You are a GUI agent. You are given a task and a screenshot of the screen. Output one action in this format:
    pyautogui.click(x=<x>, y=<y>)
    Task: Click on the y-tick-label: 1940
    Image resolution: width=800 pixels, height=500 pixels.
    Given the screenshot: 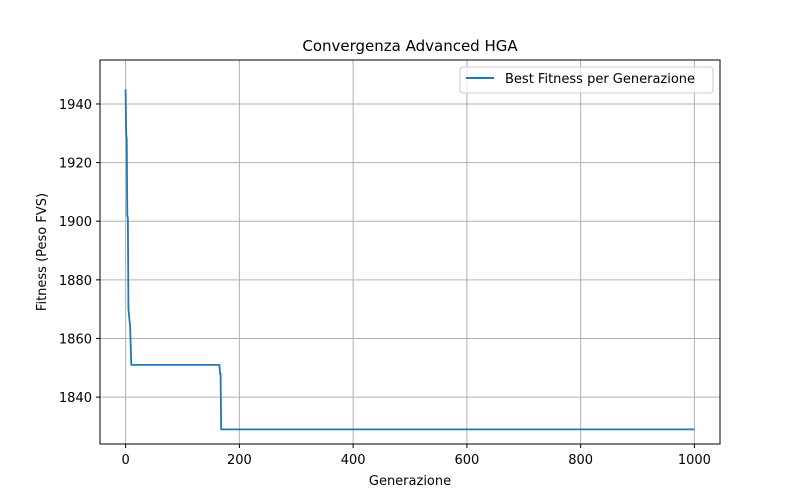 What is the action you would take?
    pyautogui.click(x=75, y=105)
    